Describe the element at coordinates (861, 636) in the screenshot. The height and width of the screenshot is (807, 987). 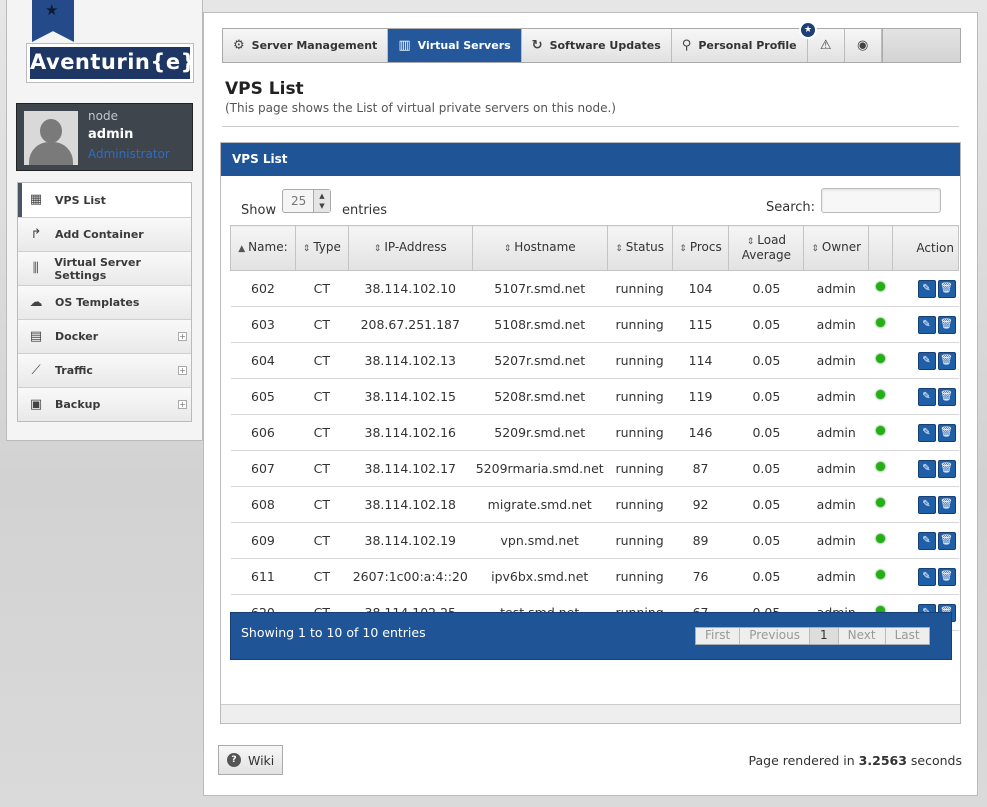
I see `pager-next-button: Next` at that location.